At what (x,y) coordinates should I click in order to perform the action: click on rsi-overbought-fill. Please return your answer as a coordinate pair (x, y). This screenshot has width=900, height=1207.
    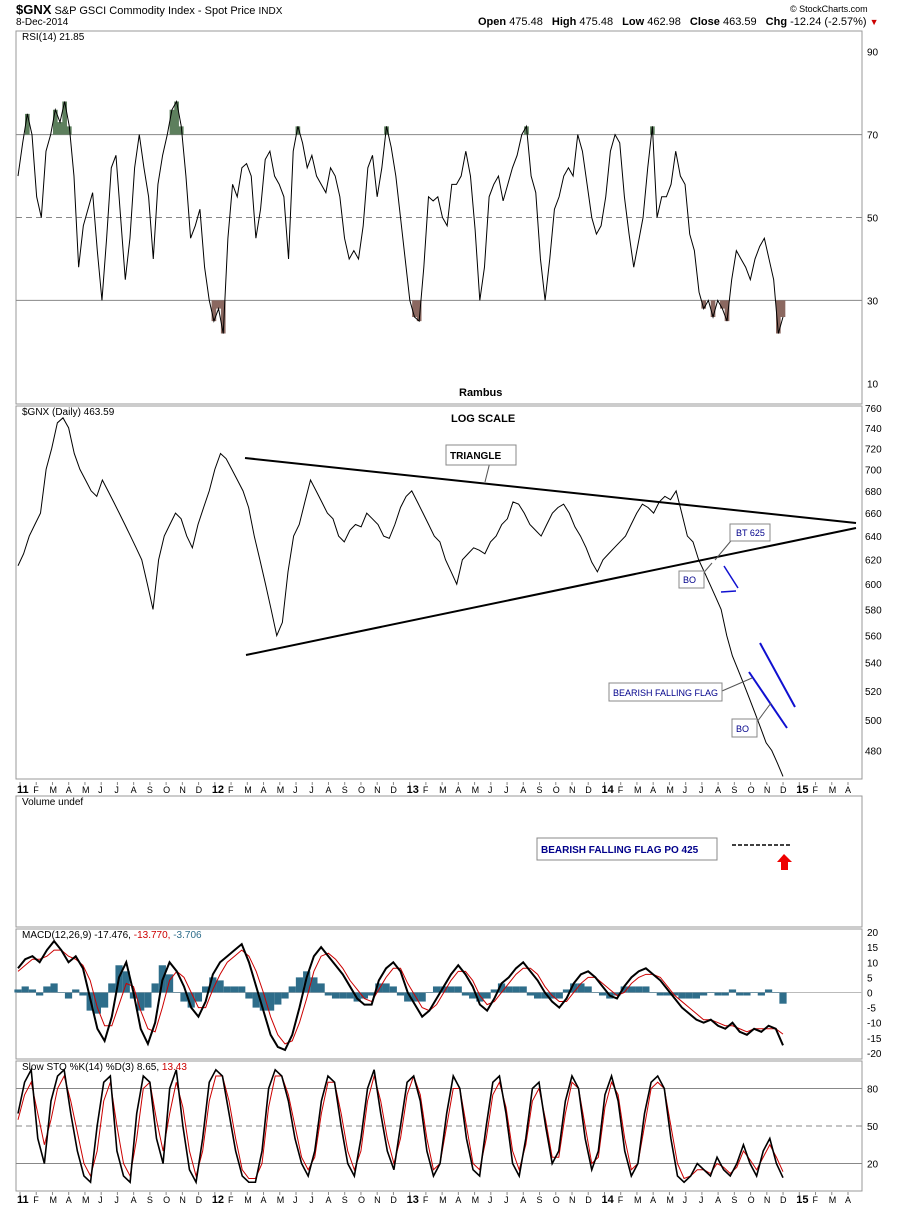
    Looking at the image, I should click on (339, 118).